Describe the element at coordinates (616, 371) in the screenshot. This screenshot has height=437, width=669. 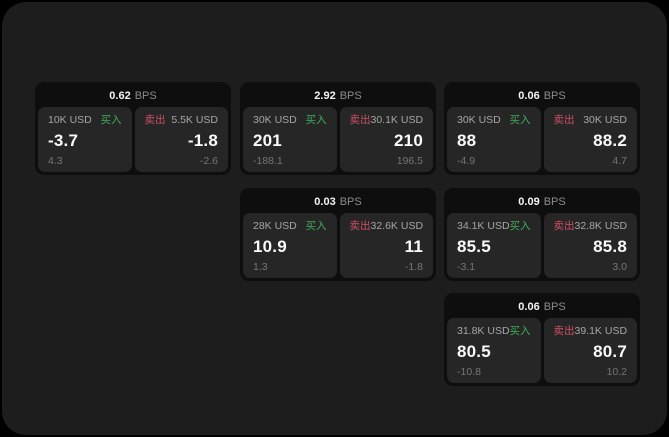
I see `sell-delta: 10.2` at that location.